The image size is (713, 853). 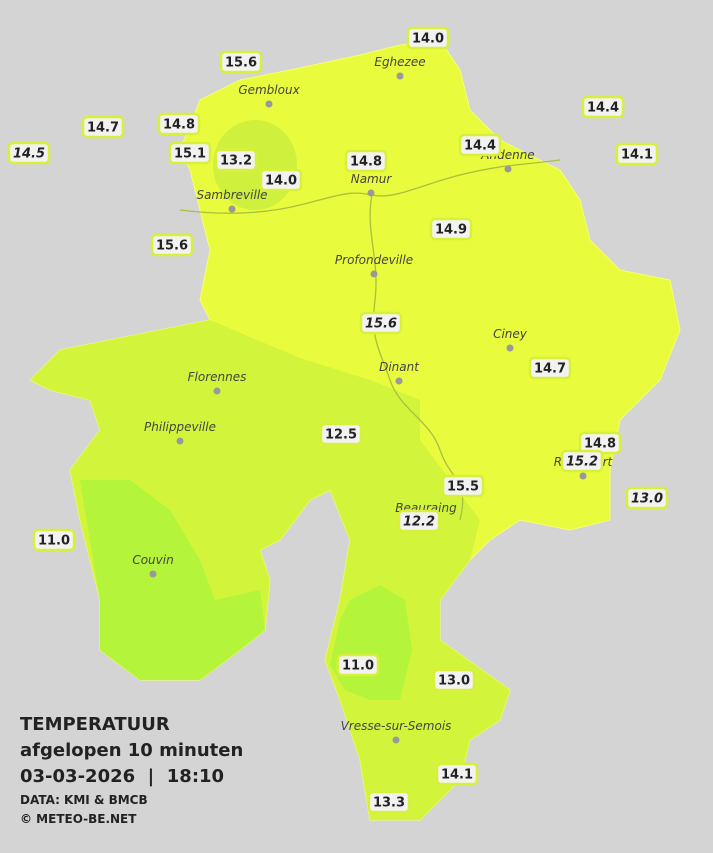 What do you see at coordinates (78, 819) in the screenshot?
I see `copyright: © METEO-BE.NET` at bounding box center [78, 819].